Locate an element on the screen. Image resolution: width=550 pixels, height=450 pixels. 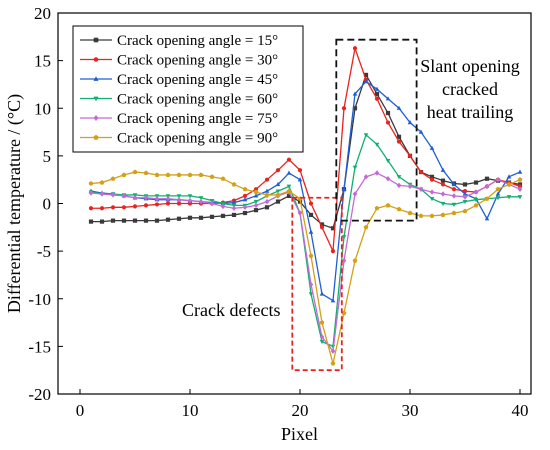
legend-label: Crack opening angle = 15° is located at coordinates (197, 41).